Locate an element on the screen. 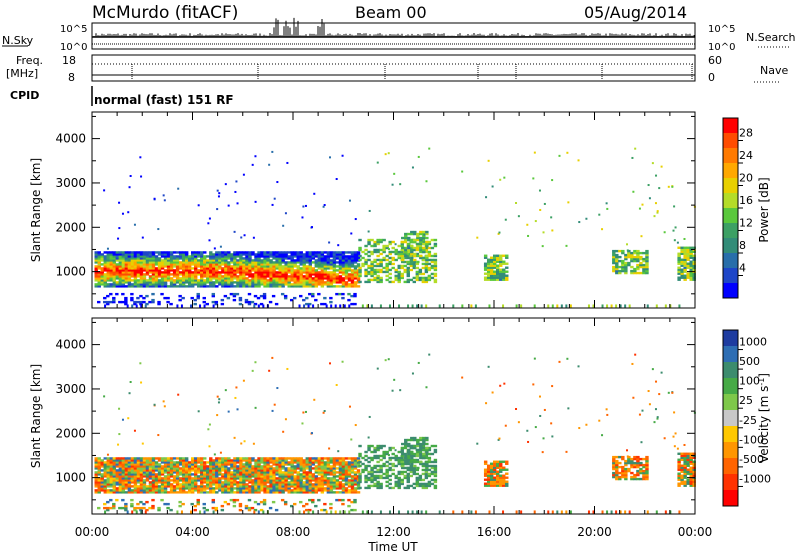 This screenshot has height=554, width=800. colorbar-cell is located at coordinates (730, 246).